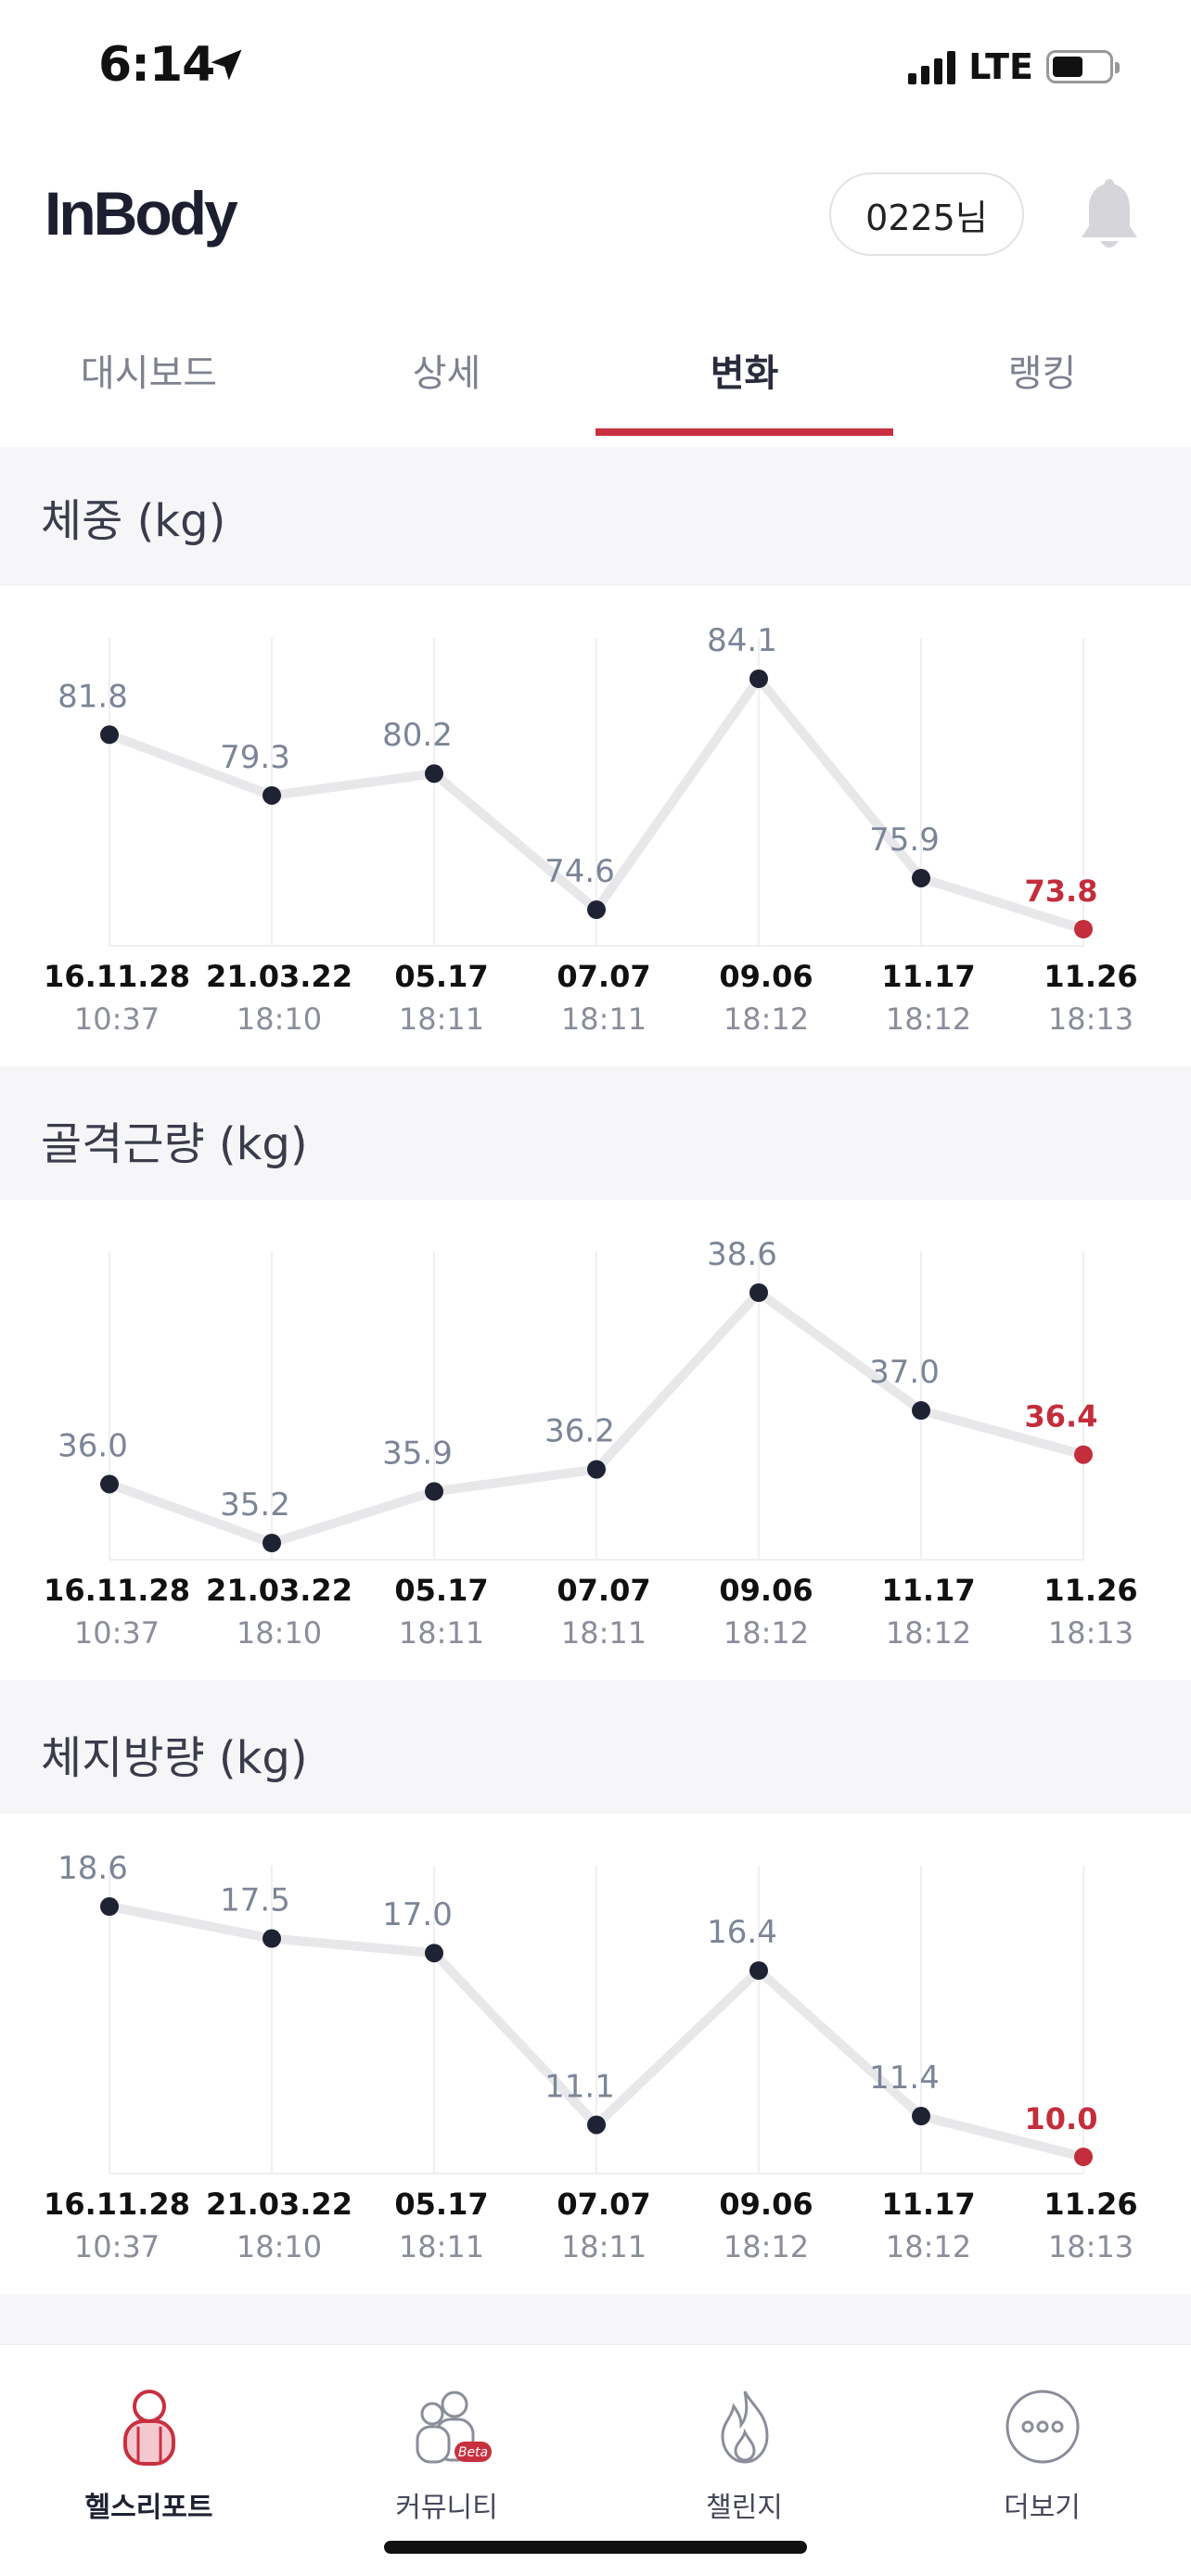 Image resolution: width=1191 pixels, height=2576 pixels. Describe the element at coordinates (93, 1445) in the screenshot. I see `data-label: 36.0` at that location.